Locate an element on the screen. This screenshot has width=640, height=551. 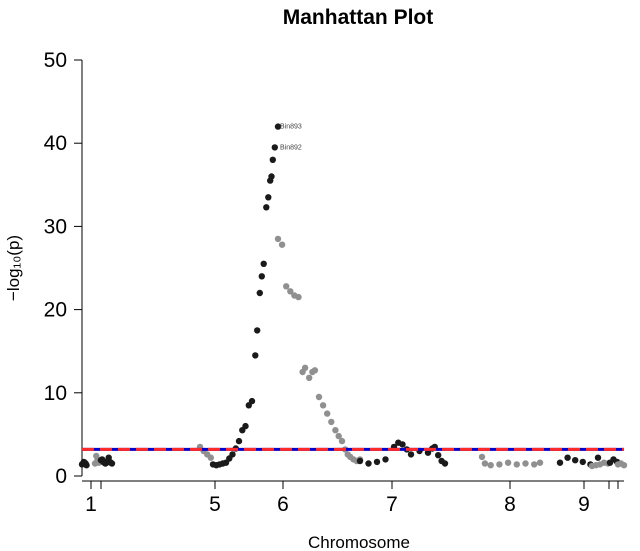
chromosome-12-points is located at coordinates (621, 464).